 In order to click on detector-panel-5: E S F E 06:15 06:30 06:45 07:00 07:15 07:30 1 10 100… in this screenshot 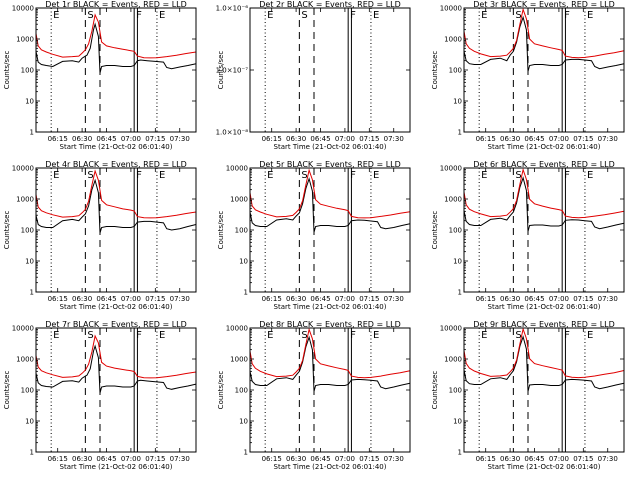, I will do `click(314, 235)`.